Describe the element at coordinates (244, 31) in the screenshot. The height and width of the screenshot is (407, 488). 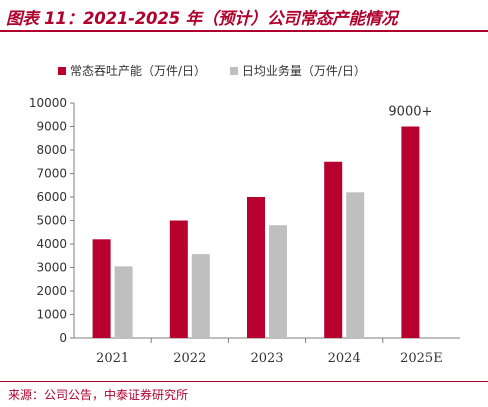
I see `title-divider` at that location.